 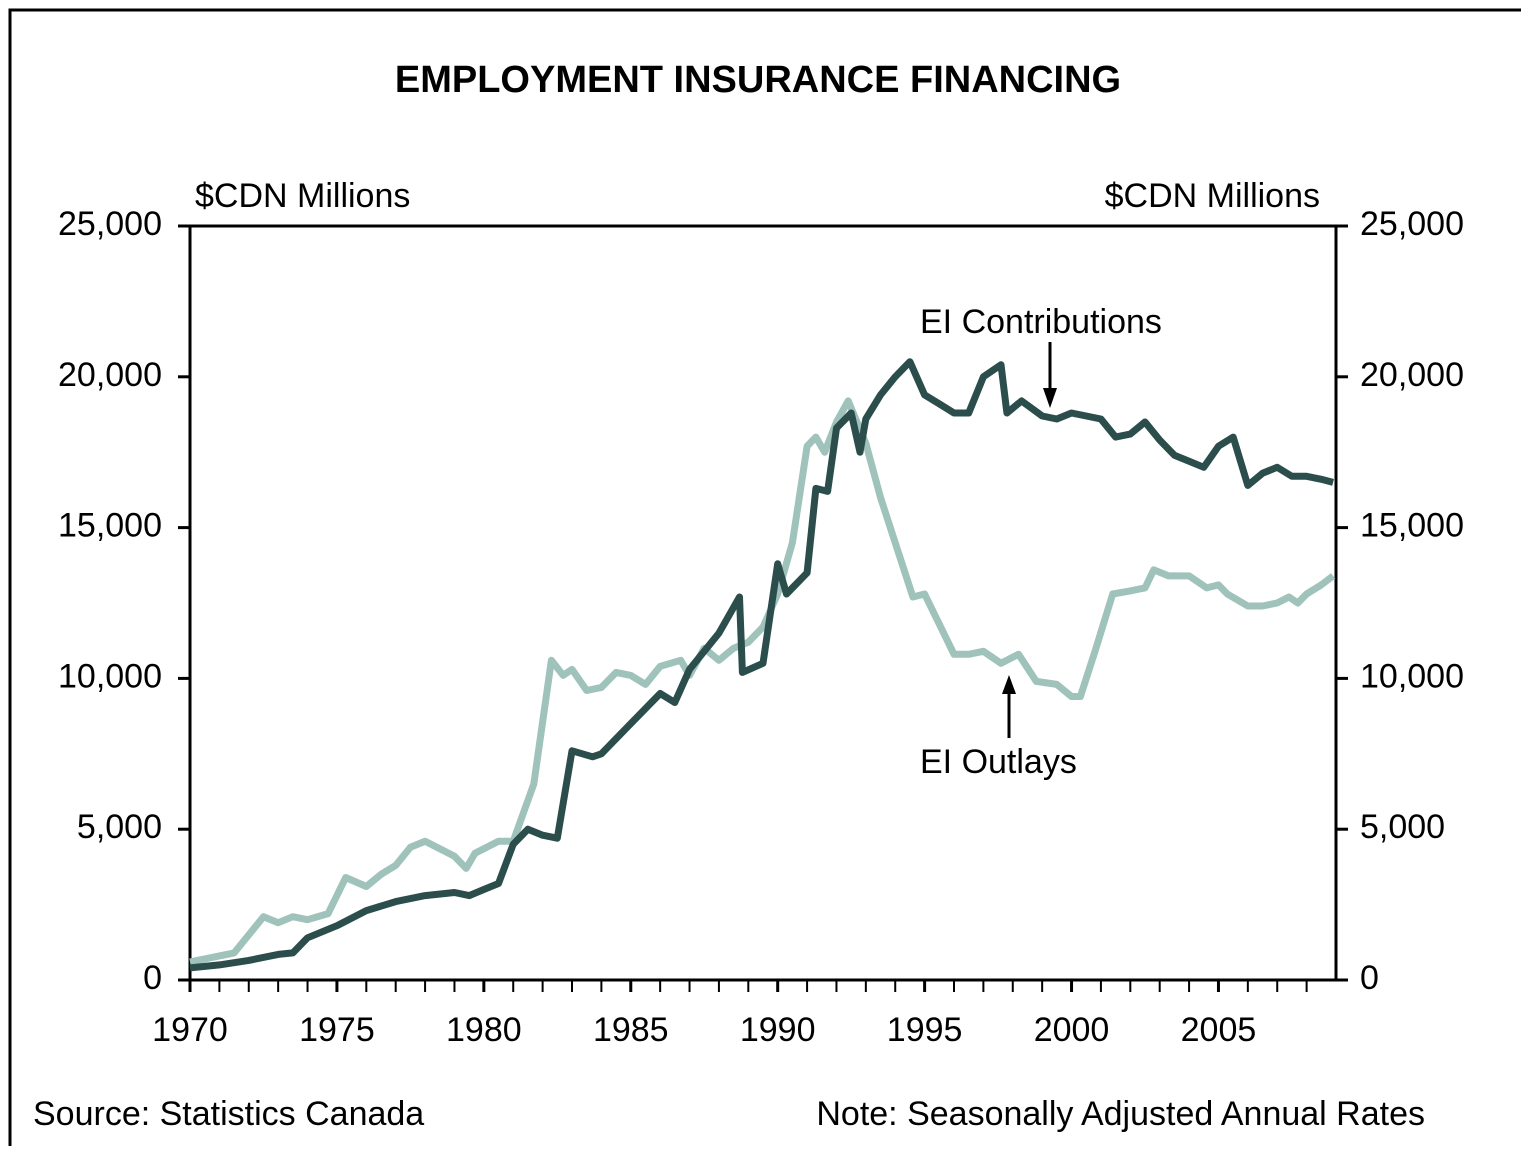 What do you see at coordinates (925, 1030) in the screenshot?
I see `x-tick-label: 1995` at bounding box center [925, 1030].